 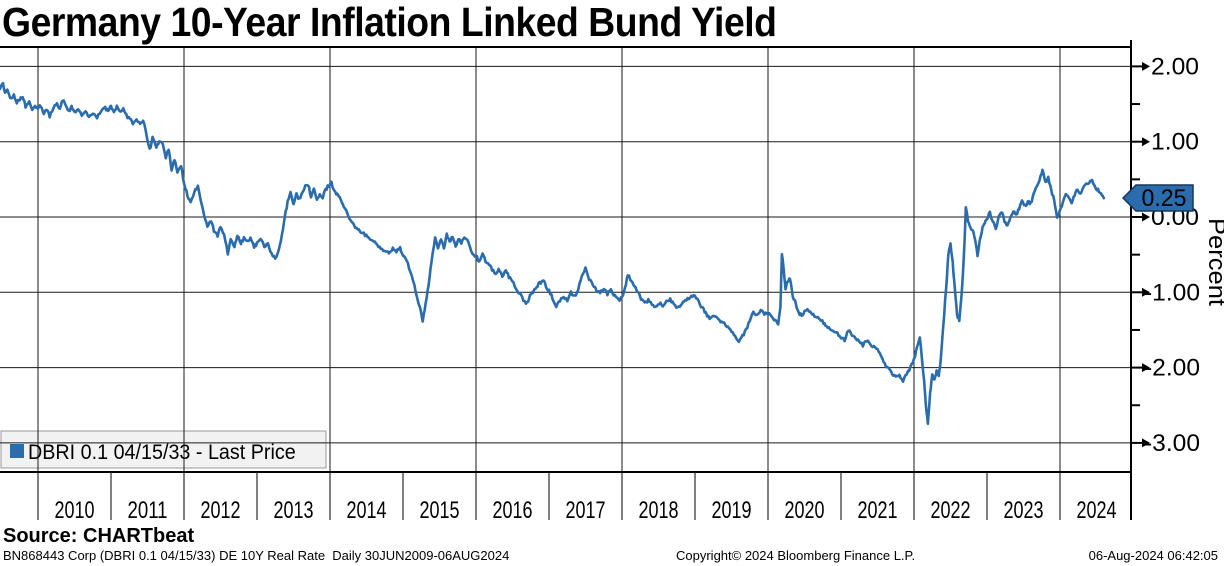 What do you see at coordinates (805, 510) in the screenshot?
I see `x-axis-year-label: 2020` at bounding box center [805, 510].